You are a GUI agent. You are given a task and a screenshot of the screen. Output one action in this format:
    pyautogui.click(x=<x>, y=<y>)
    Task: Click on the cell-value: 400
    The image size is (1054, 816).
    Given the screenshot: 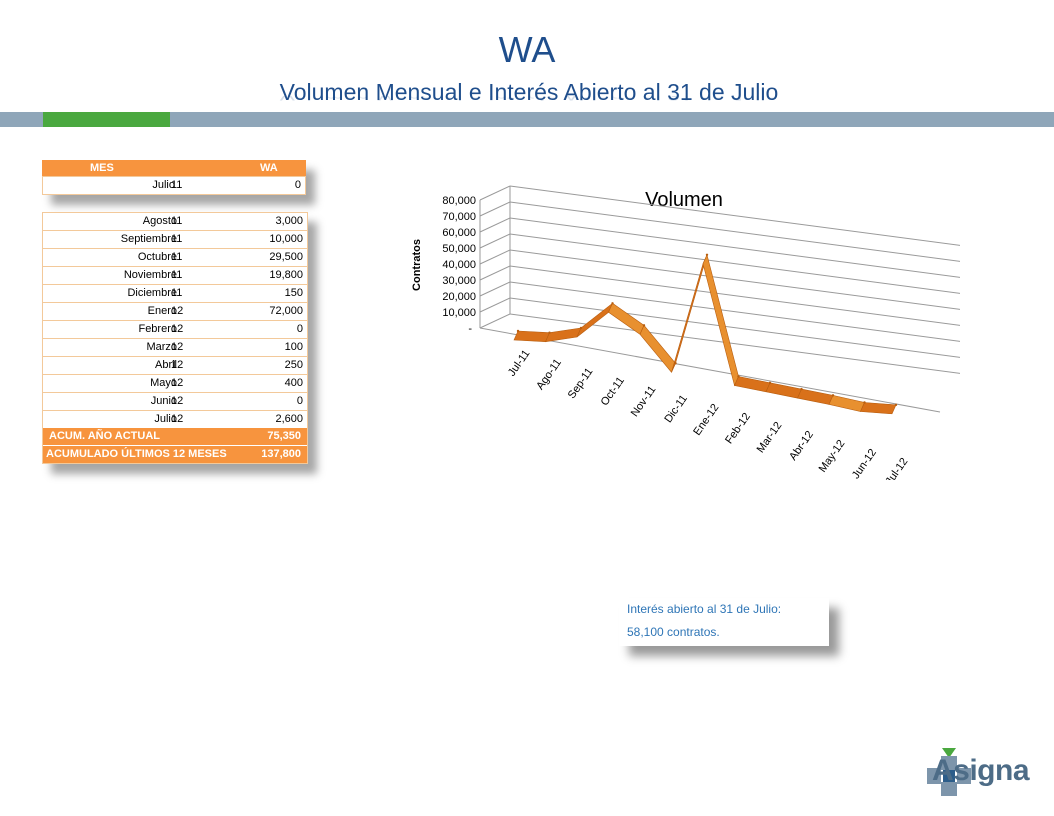 What is the action you would take?
    pyautogui.click(x=293, y=383)
    